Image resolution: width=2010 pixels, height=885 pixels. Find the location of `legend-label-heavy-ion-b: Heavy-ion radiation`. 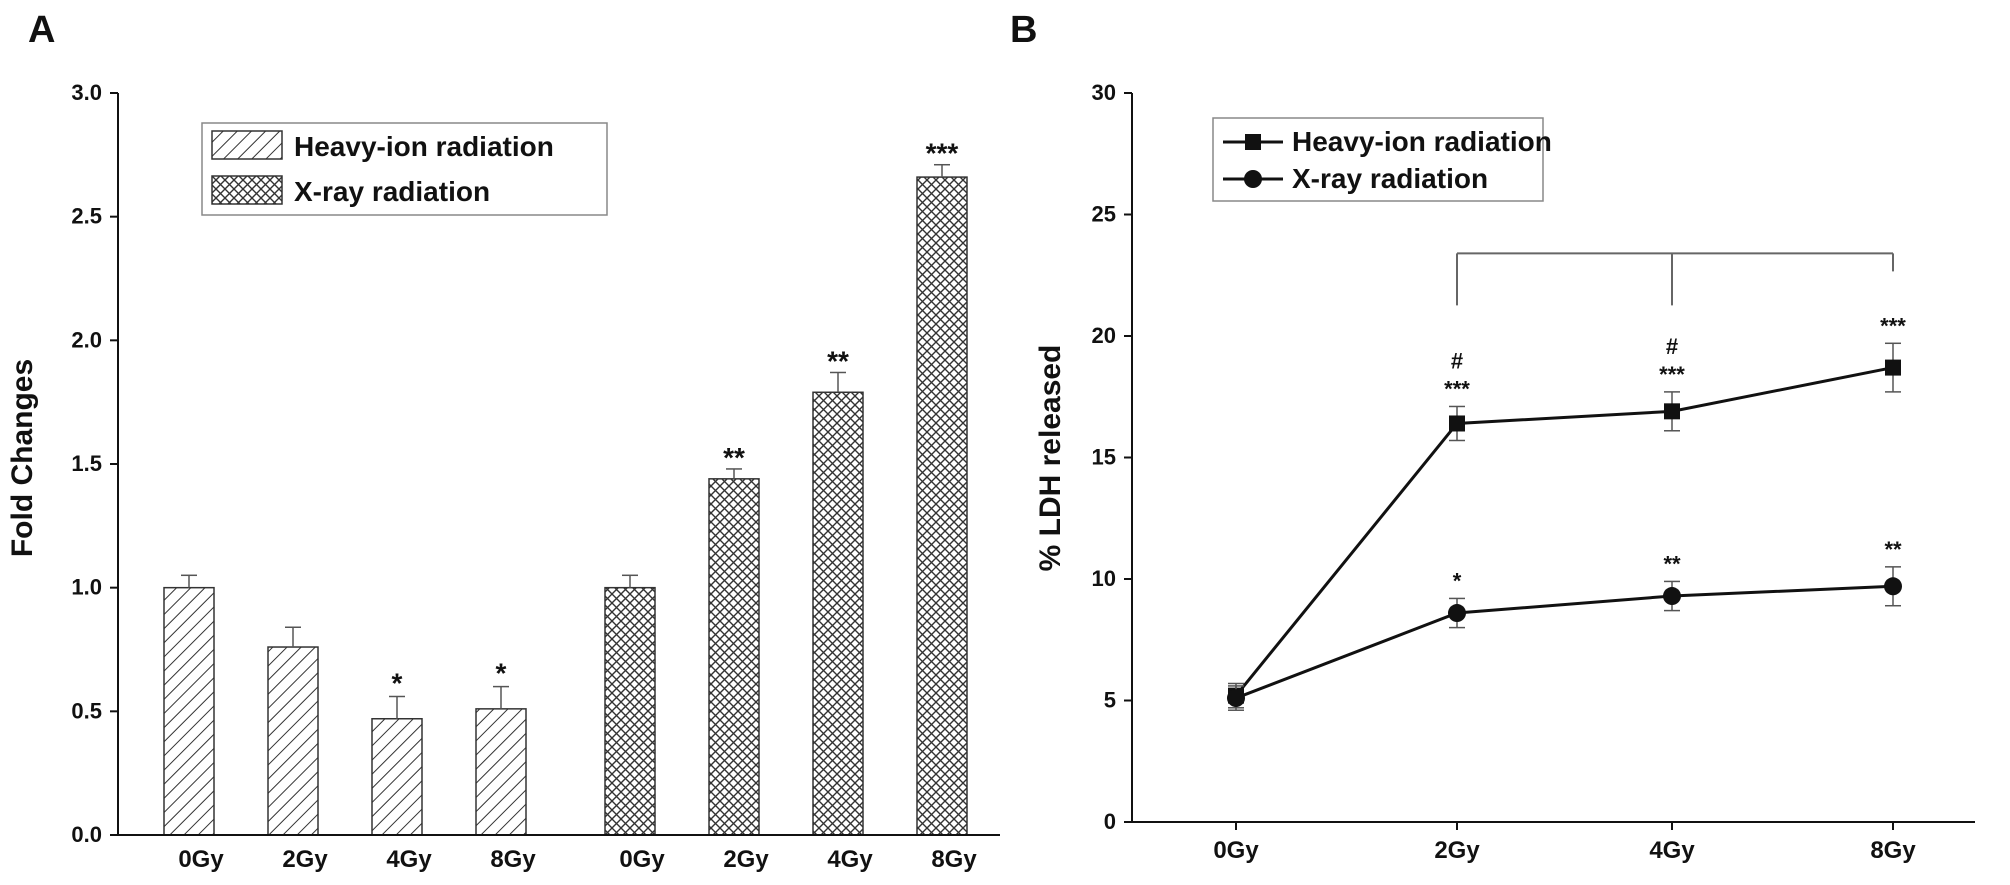

legend-label-heavy-ion-b: Heavy-ion radiation is located at coordinates (1422, 141).